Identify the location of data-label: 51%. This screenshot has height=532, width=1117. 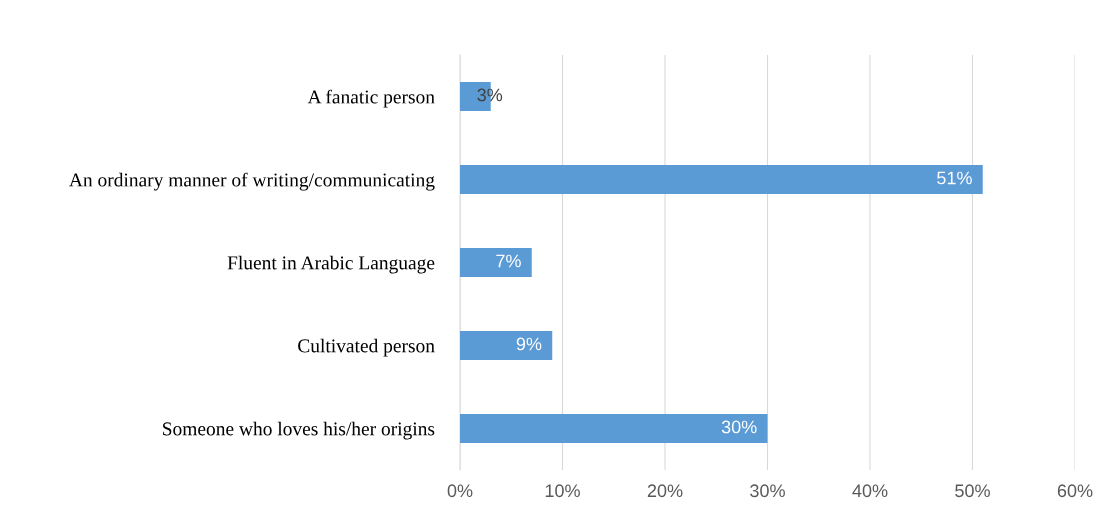
(954, 178).